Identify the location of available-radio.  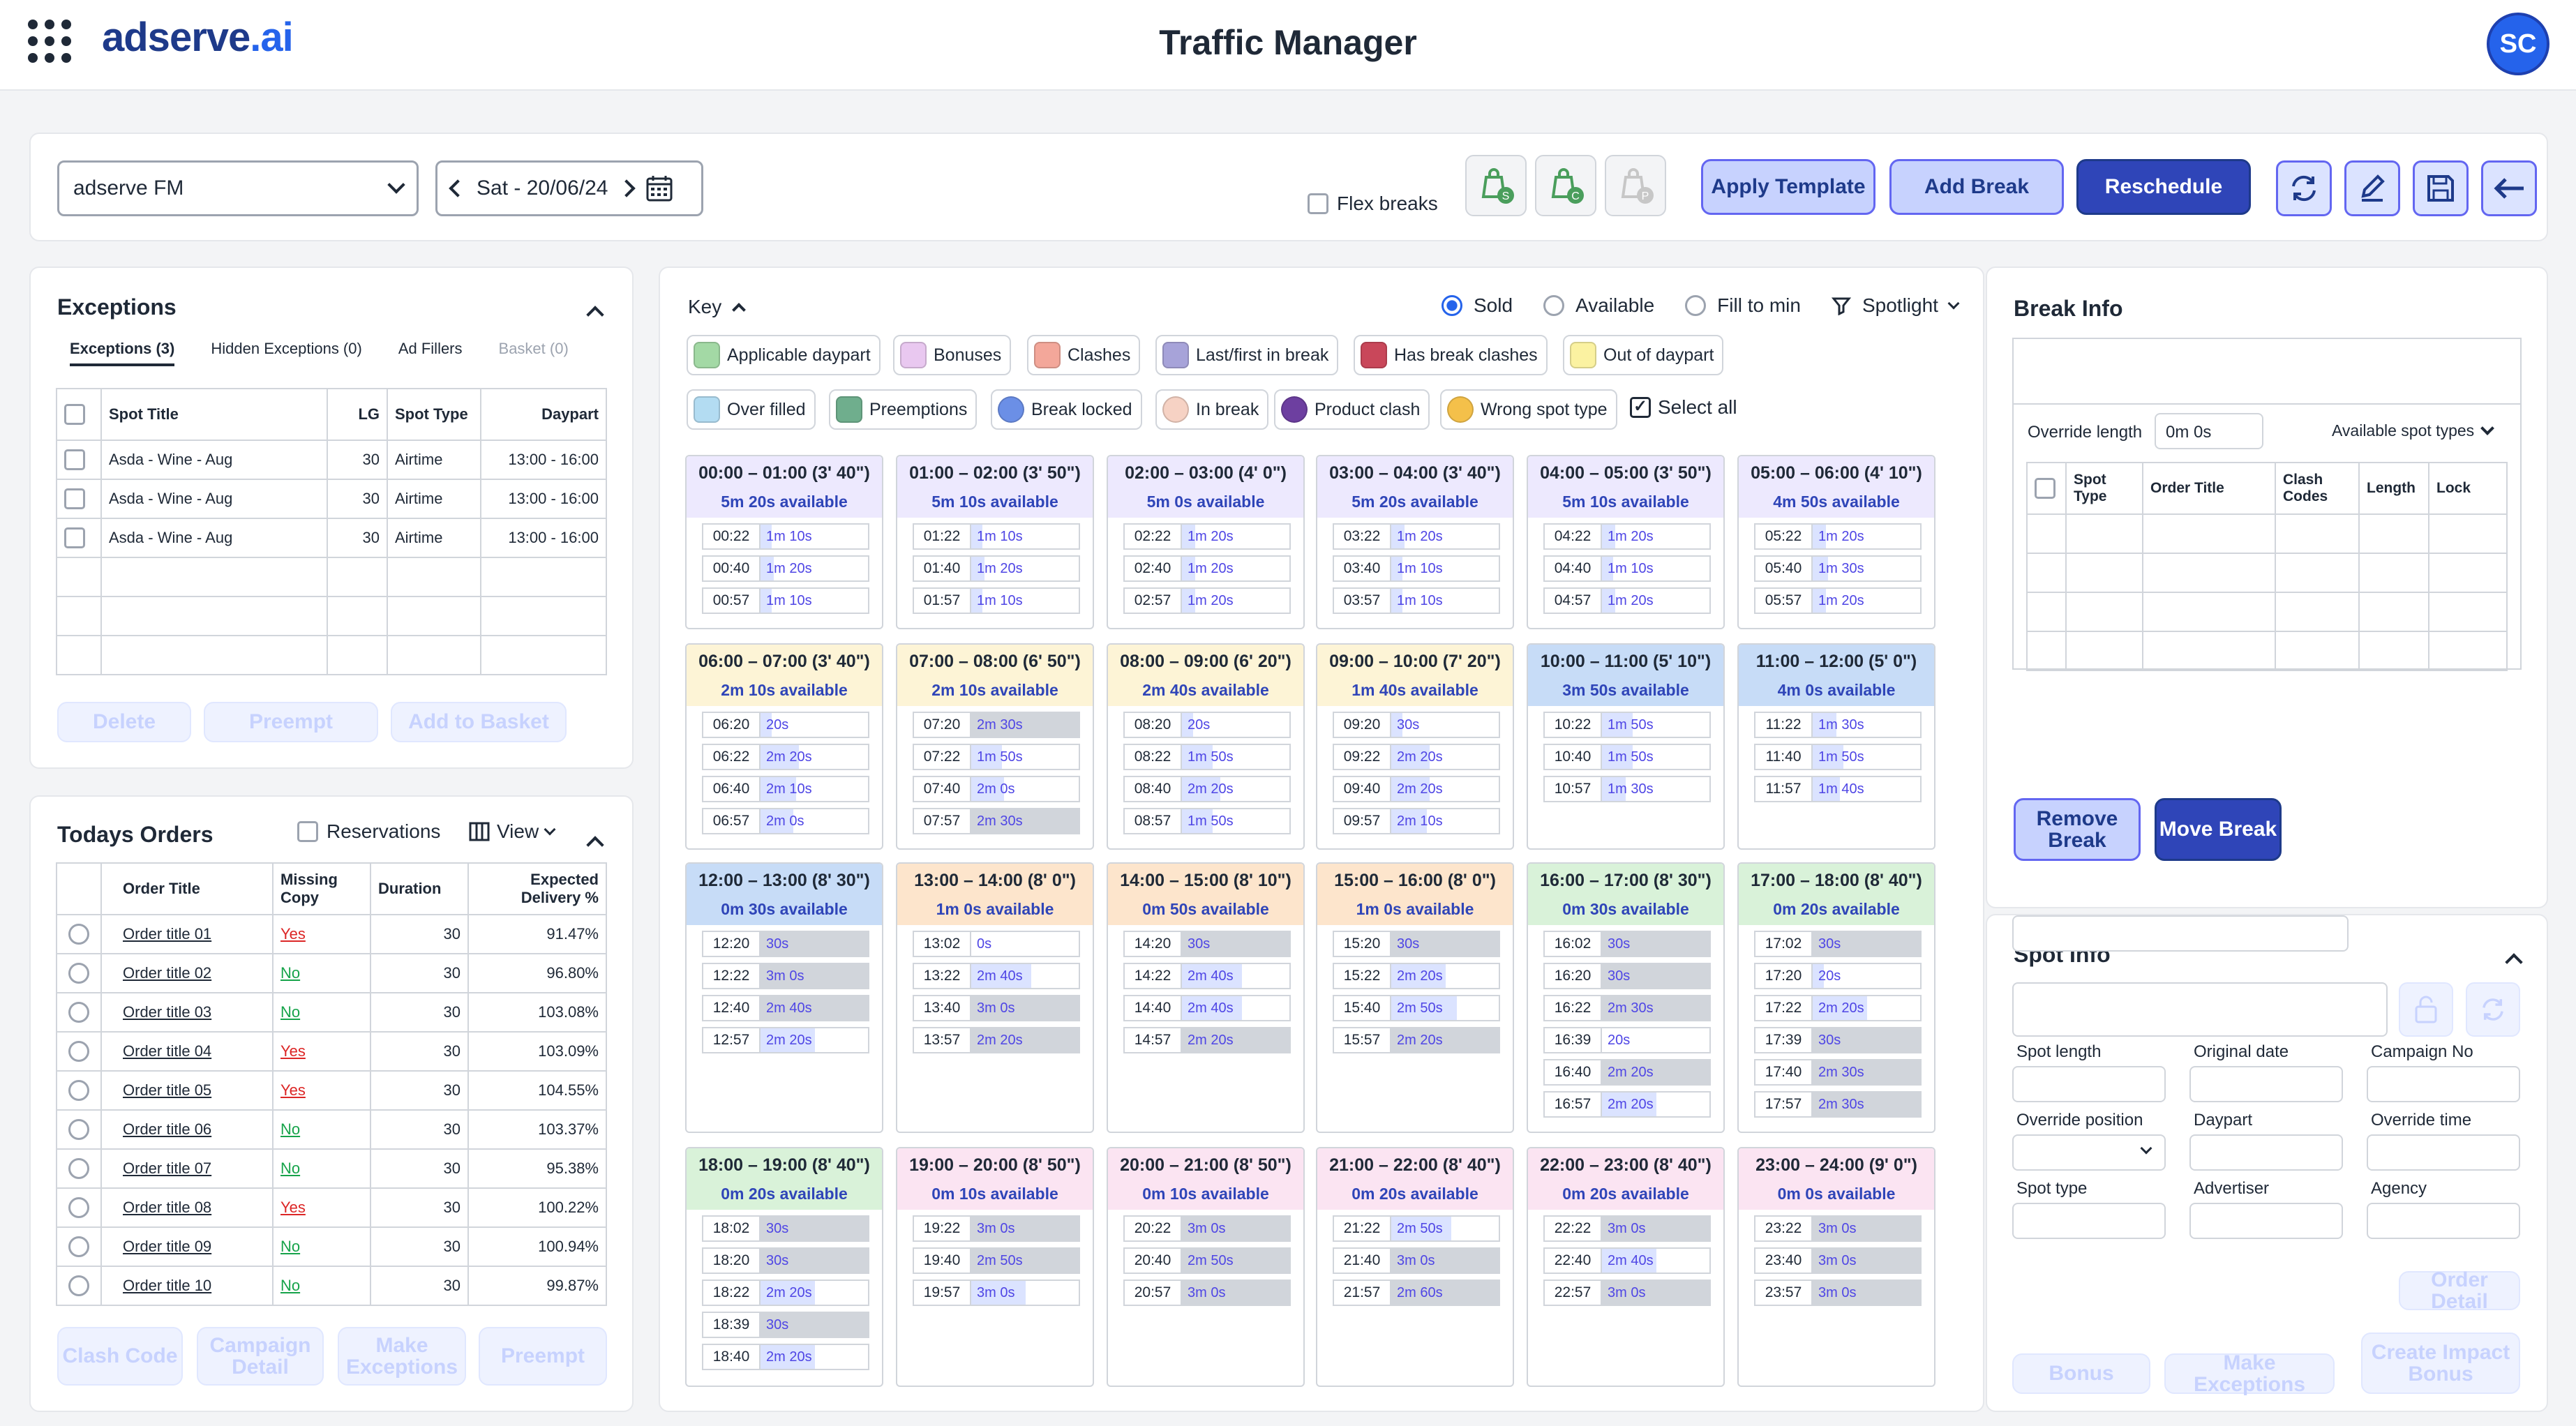
(1554, 305).